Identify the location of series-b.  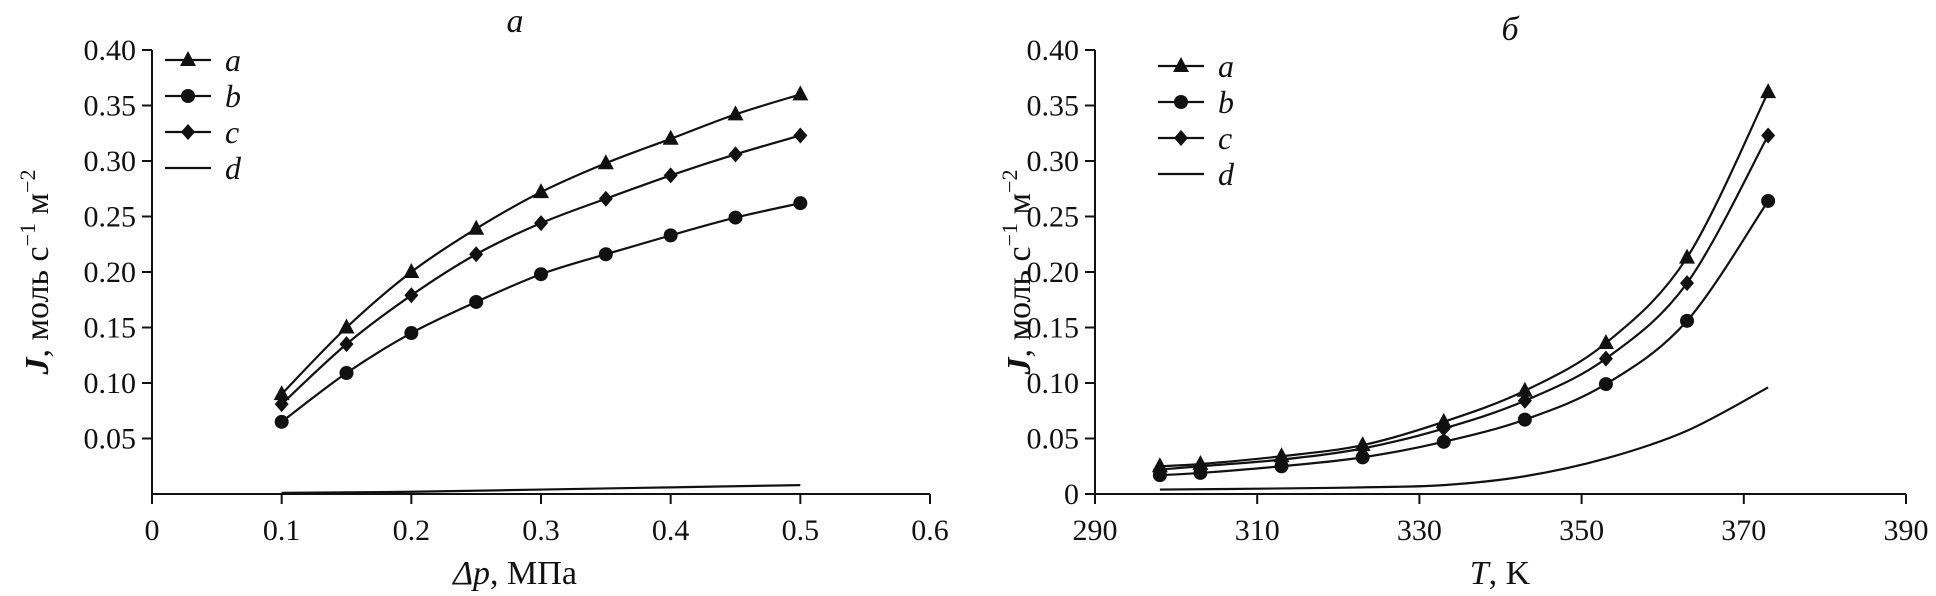
(541, 312).